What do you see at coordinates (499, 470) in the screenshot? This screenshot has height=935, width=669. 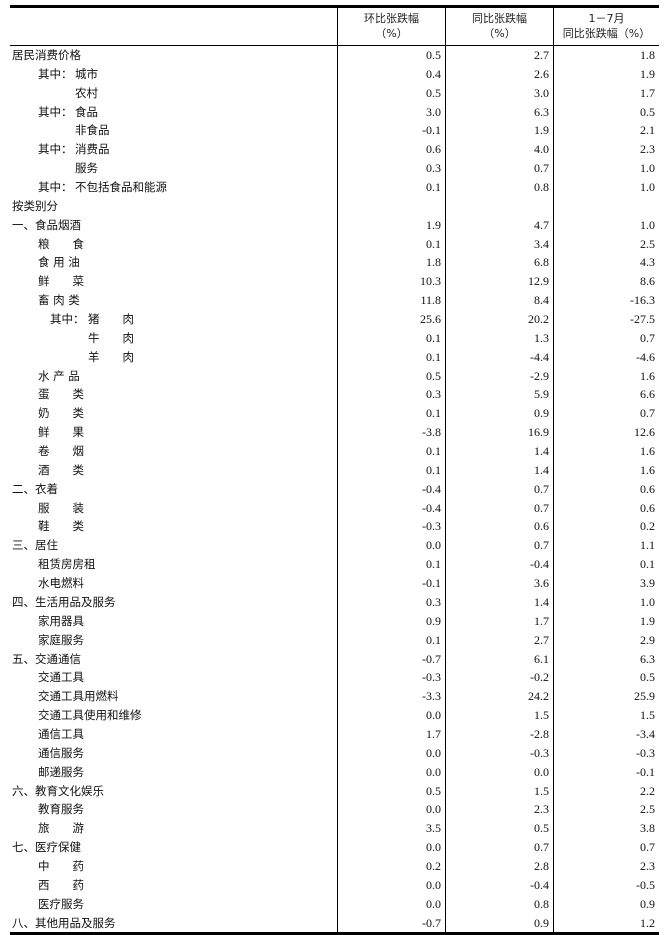 I see `value-yoy: 1.4` at bounding box center [499, 470].